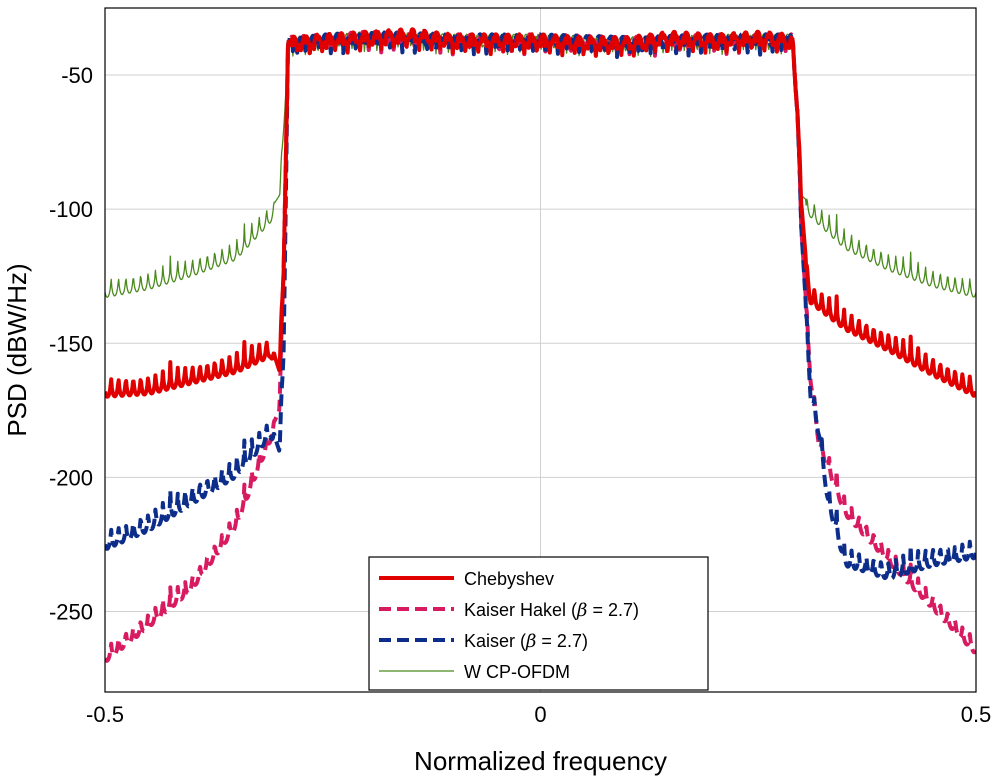 The image size is (1000, 781). What do you see at coordinates (526, 641) in the screenshot?
I see `legend-label: Kaiser (β = 2.7)` at bounding box center [526, 641].